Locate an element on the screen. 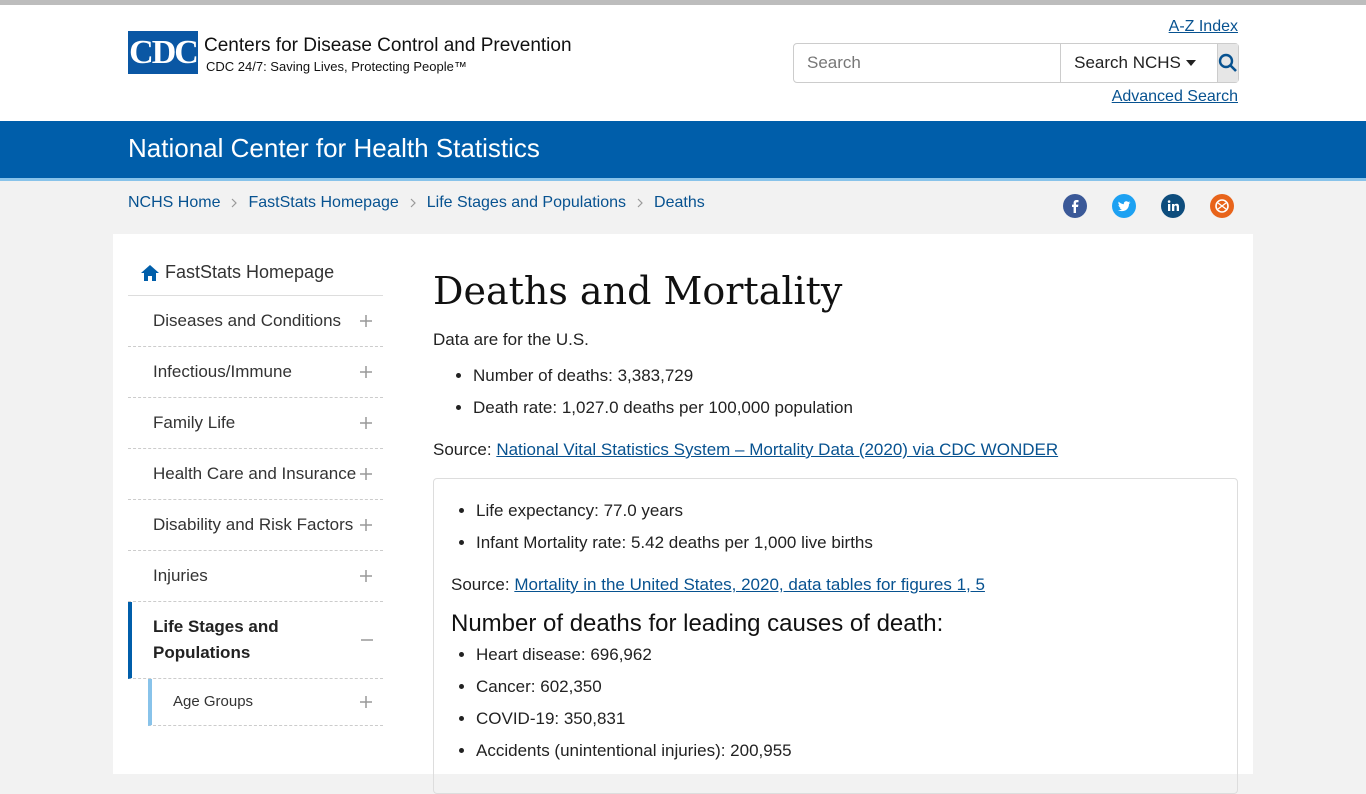 Image resolution: width=1366 pixels, height=794 pixels. banner: National Center for Health Statistics is located at coordinates (683, 151).